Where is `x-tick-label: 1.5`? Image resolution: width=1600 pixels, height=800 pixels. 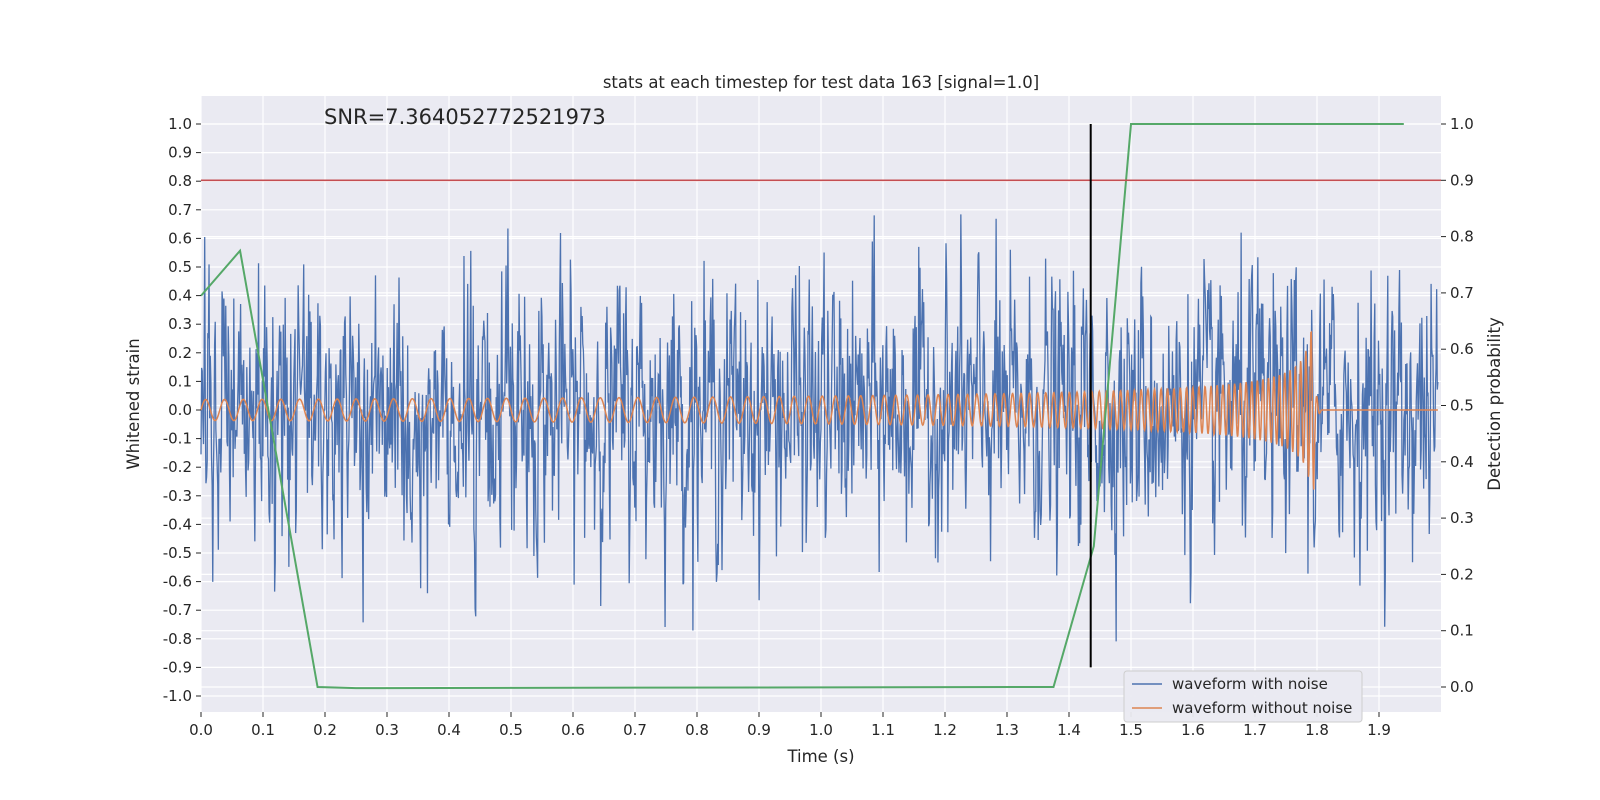
x-tick-label: 1.5 is located at coordinates (1131, 730).